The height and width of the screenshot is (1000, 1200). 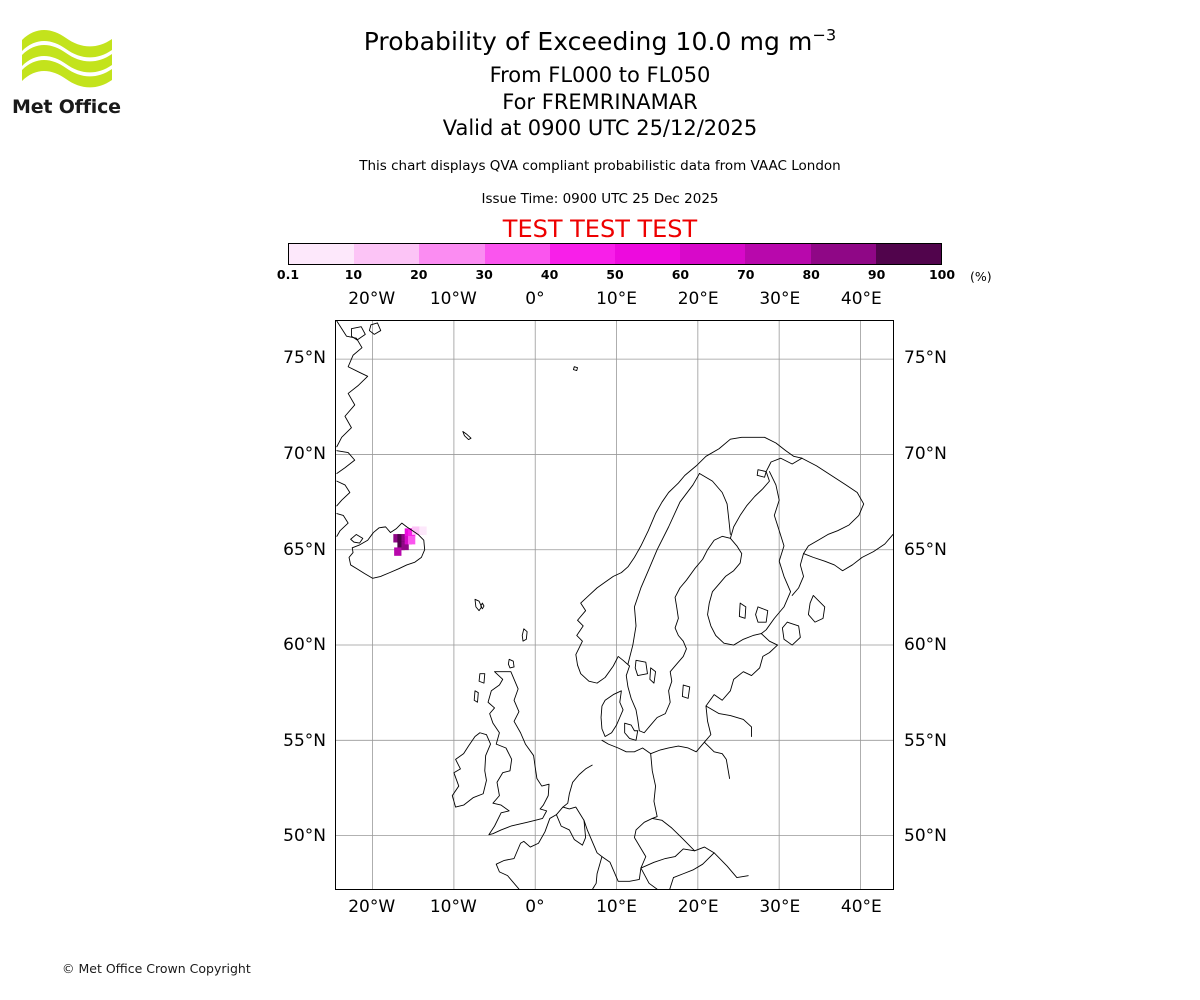 I want to click on probability-colorbar: 0.1 10 20 30 40 50 60 70 80 90 100, so click(x=616, y=264).